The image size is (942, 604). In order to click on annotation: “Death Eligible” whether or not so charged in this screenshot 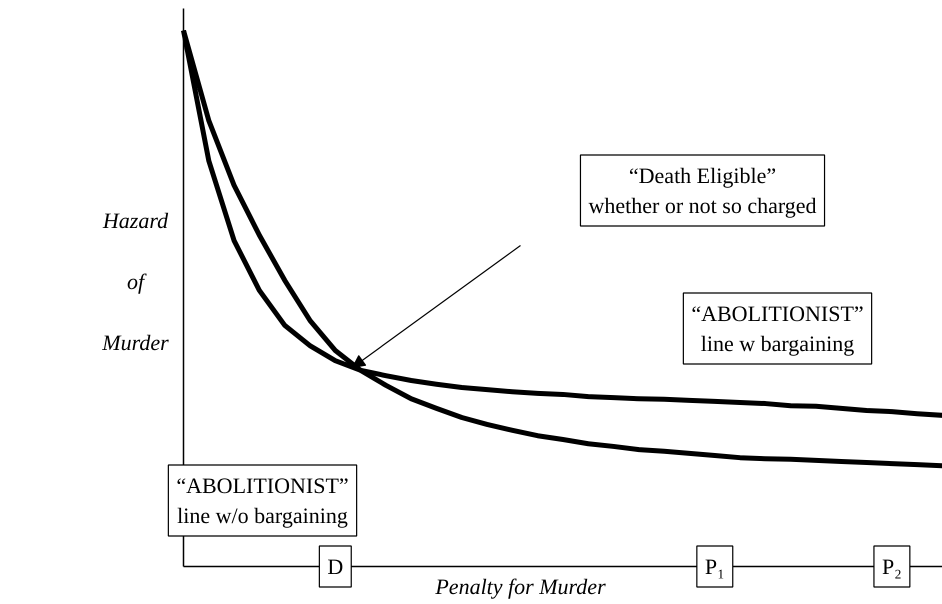, I will do `click(702, 190)`.